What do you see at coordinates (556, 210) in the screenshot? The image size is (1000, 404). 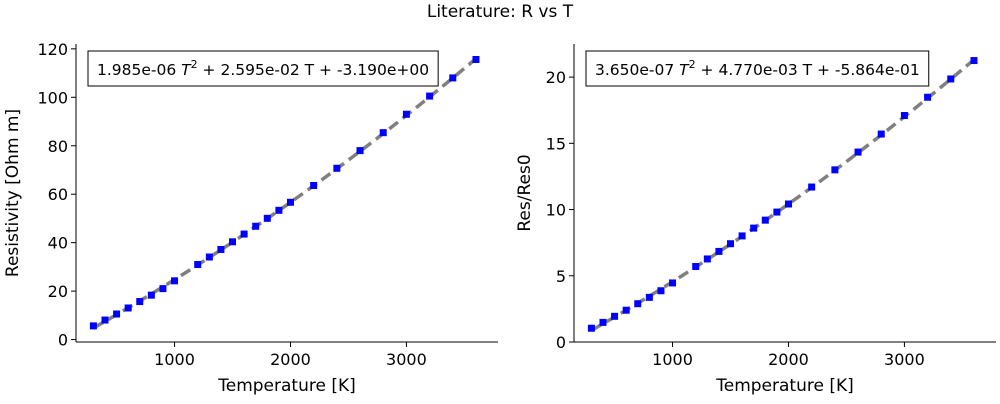 I see `y-tick-label: 10` at bounding box center [556, 210].